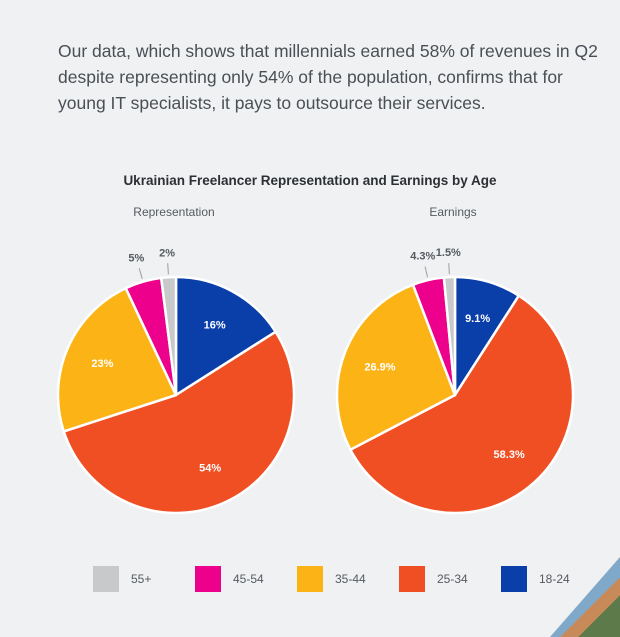 The width and height of the screenshot is (620, 637). What do you see at coordinates (379, 368) in the screenshot?
I see `slice-label-35-44: 26.9%` at bounding box center [379, 368].